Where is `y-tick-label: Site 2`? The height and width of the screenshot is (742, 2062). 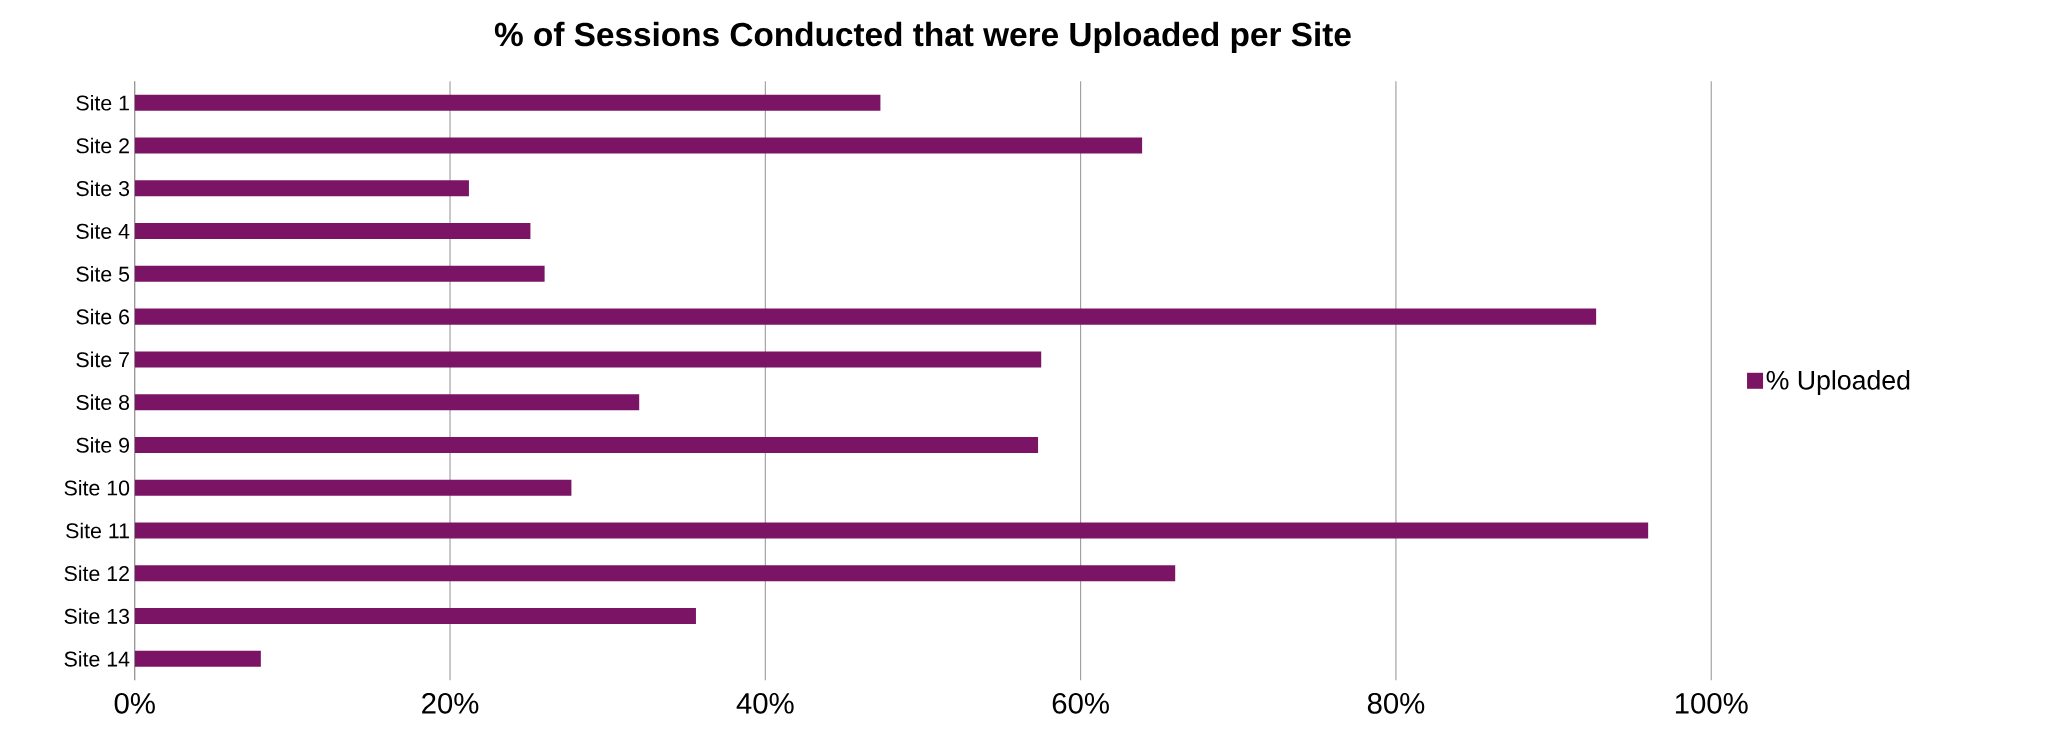 y-tick-label: Site 2 is located at coordinates (102, 145).